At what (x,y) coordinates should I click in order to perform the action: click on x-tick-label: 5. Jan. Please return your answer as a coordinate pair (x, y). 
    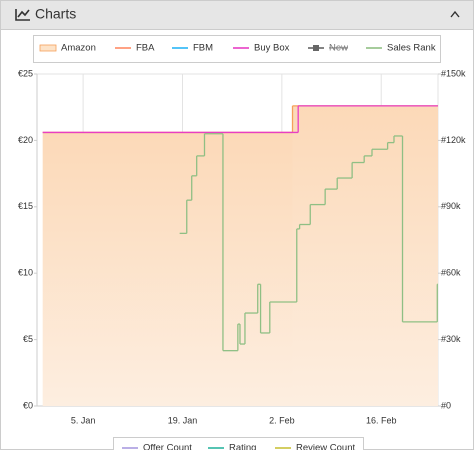
    Looking at the image, I should click on (83, 420).